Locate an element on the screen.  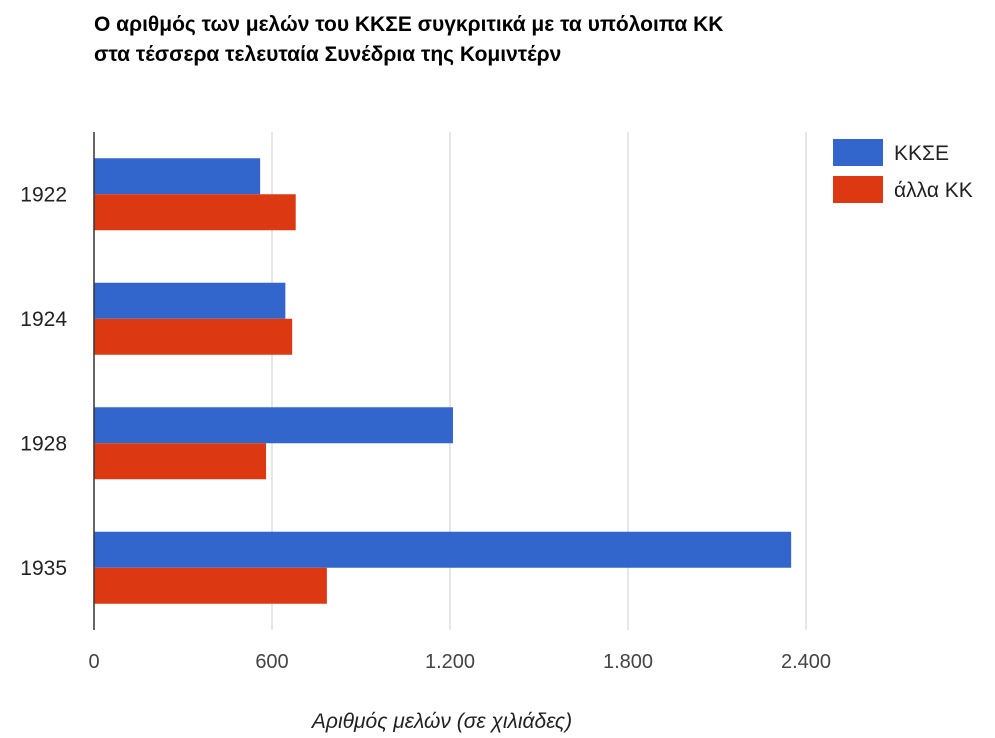
bar-1935-kkse is located at coordinates (443, 549).